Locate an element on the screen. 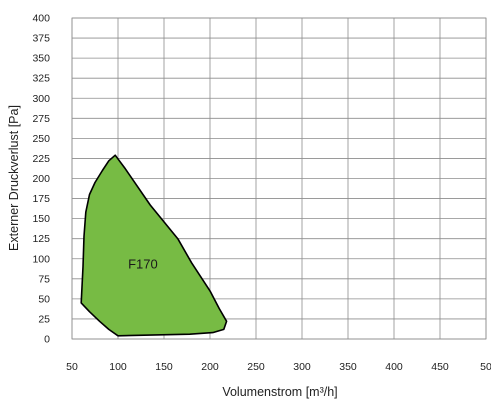 The image size is (491, 403). y-tick-label: 300 is located at coordinates (41, 99).